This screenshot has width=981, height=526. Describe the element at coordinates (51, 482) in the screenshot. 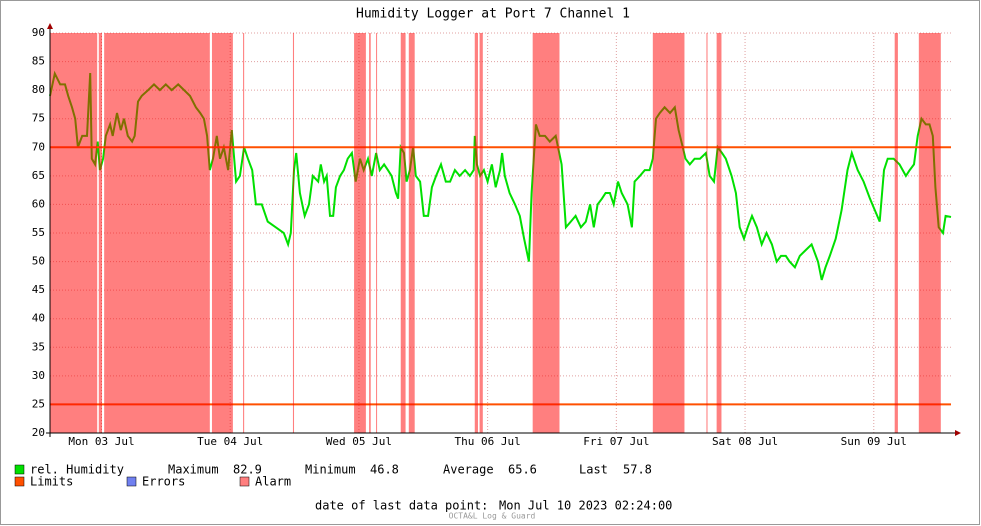

I see `legend-label: Limits` at that location.